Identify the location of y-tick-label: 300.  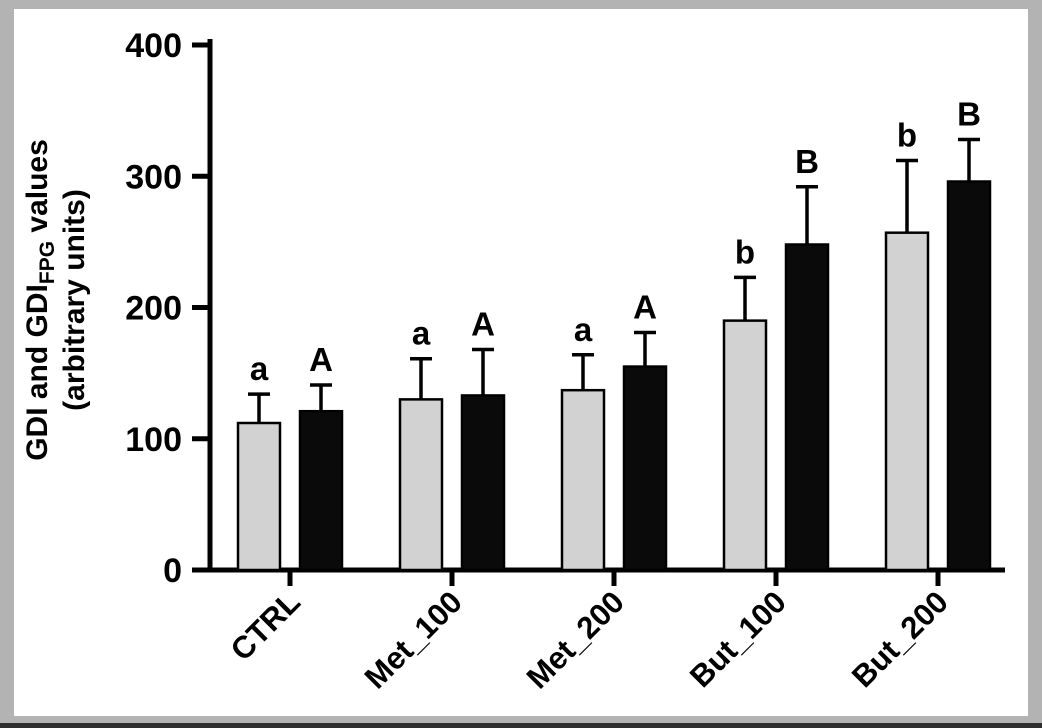
(153, 177).